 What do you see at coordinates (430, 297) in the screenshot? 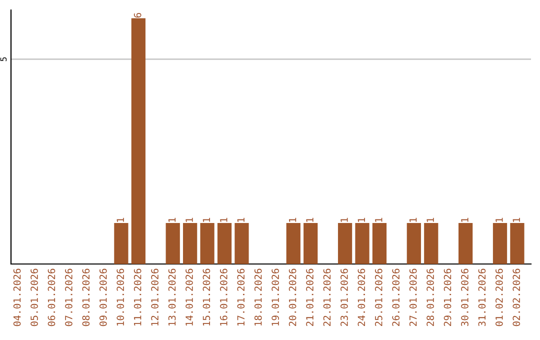
I see `x-tick-label: 28.01.2026` at bounding box center [430, 297].